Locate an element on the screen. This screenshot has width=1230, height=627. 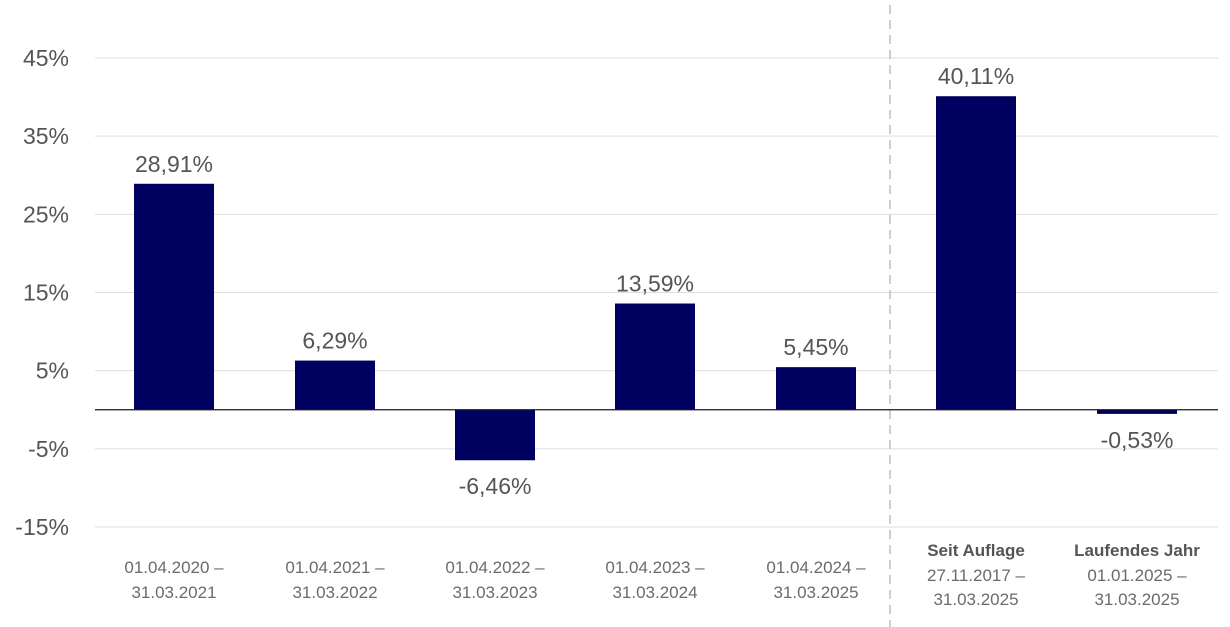
x-category-label: Laufendes Jahr is located at coordinates (1137, 550).